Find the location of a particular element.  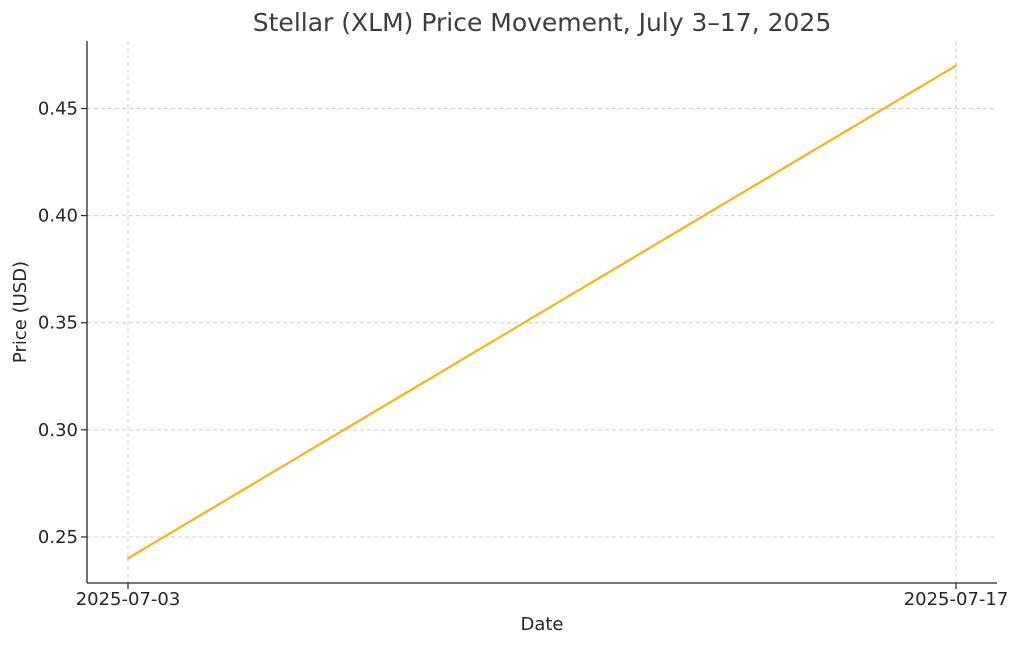

y-tick-label: 0.25 is located at coordinates (58, 537).